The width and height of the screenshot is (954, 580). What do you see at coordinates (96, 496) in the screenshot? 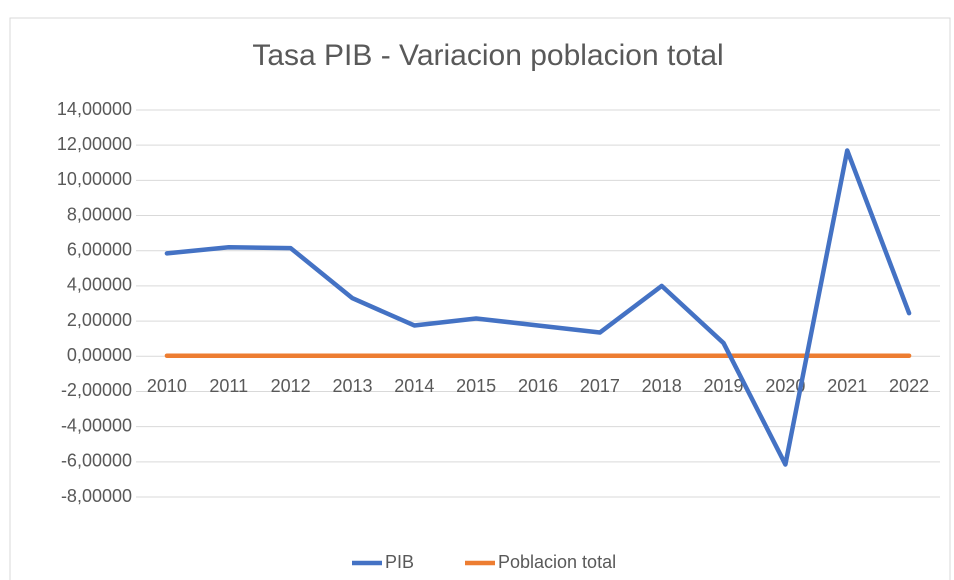
I see `y-tick-label: -8,00000` at bounding box center [96, 496].